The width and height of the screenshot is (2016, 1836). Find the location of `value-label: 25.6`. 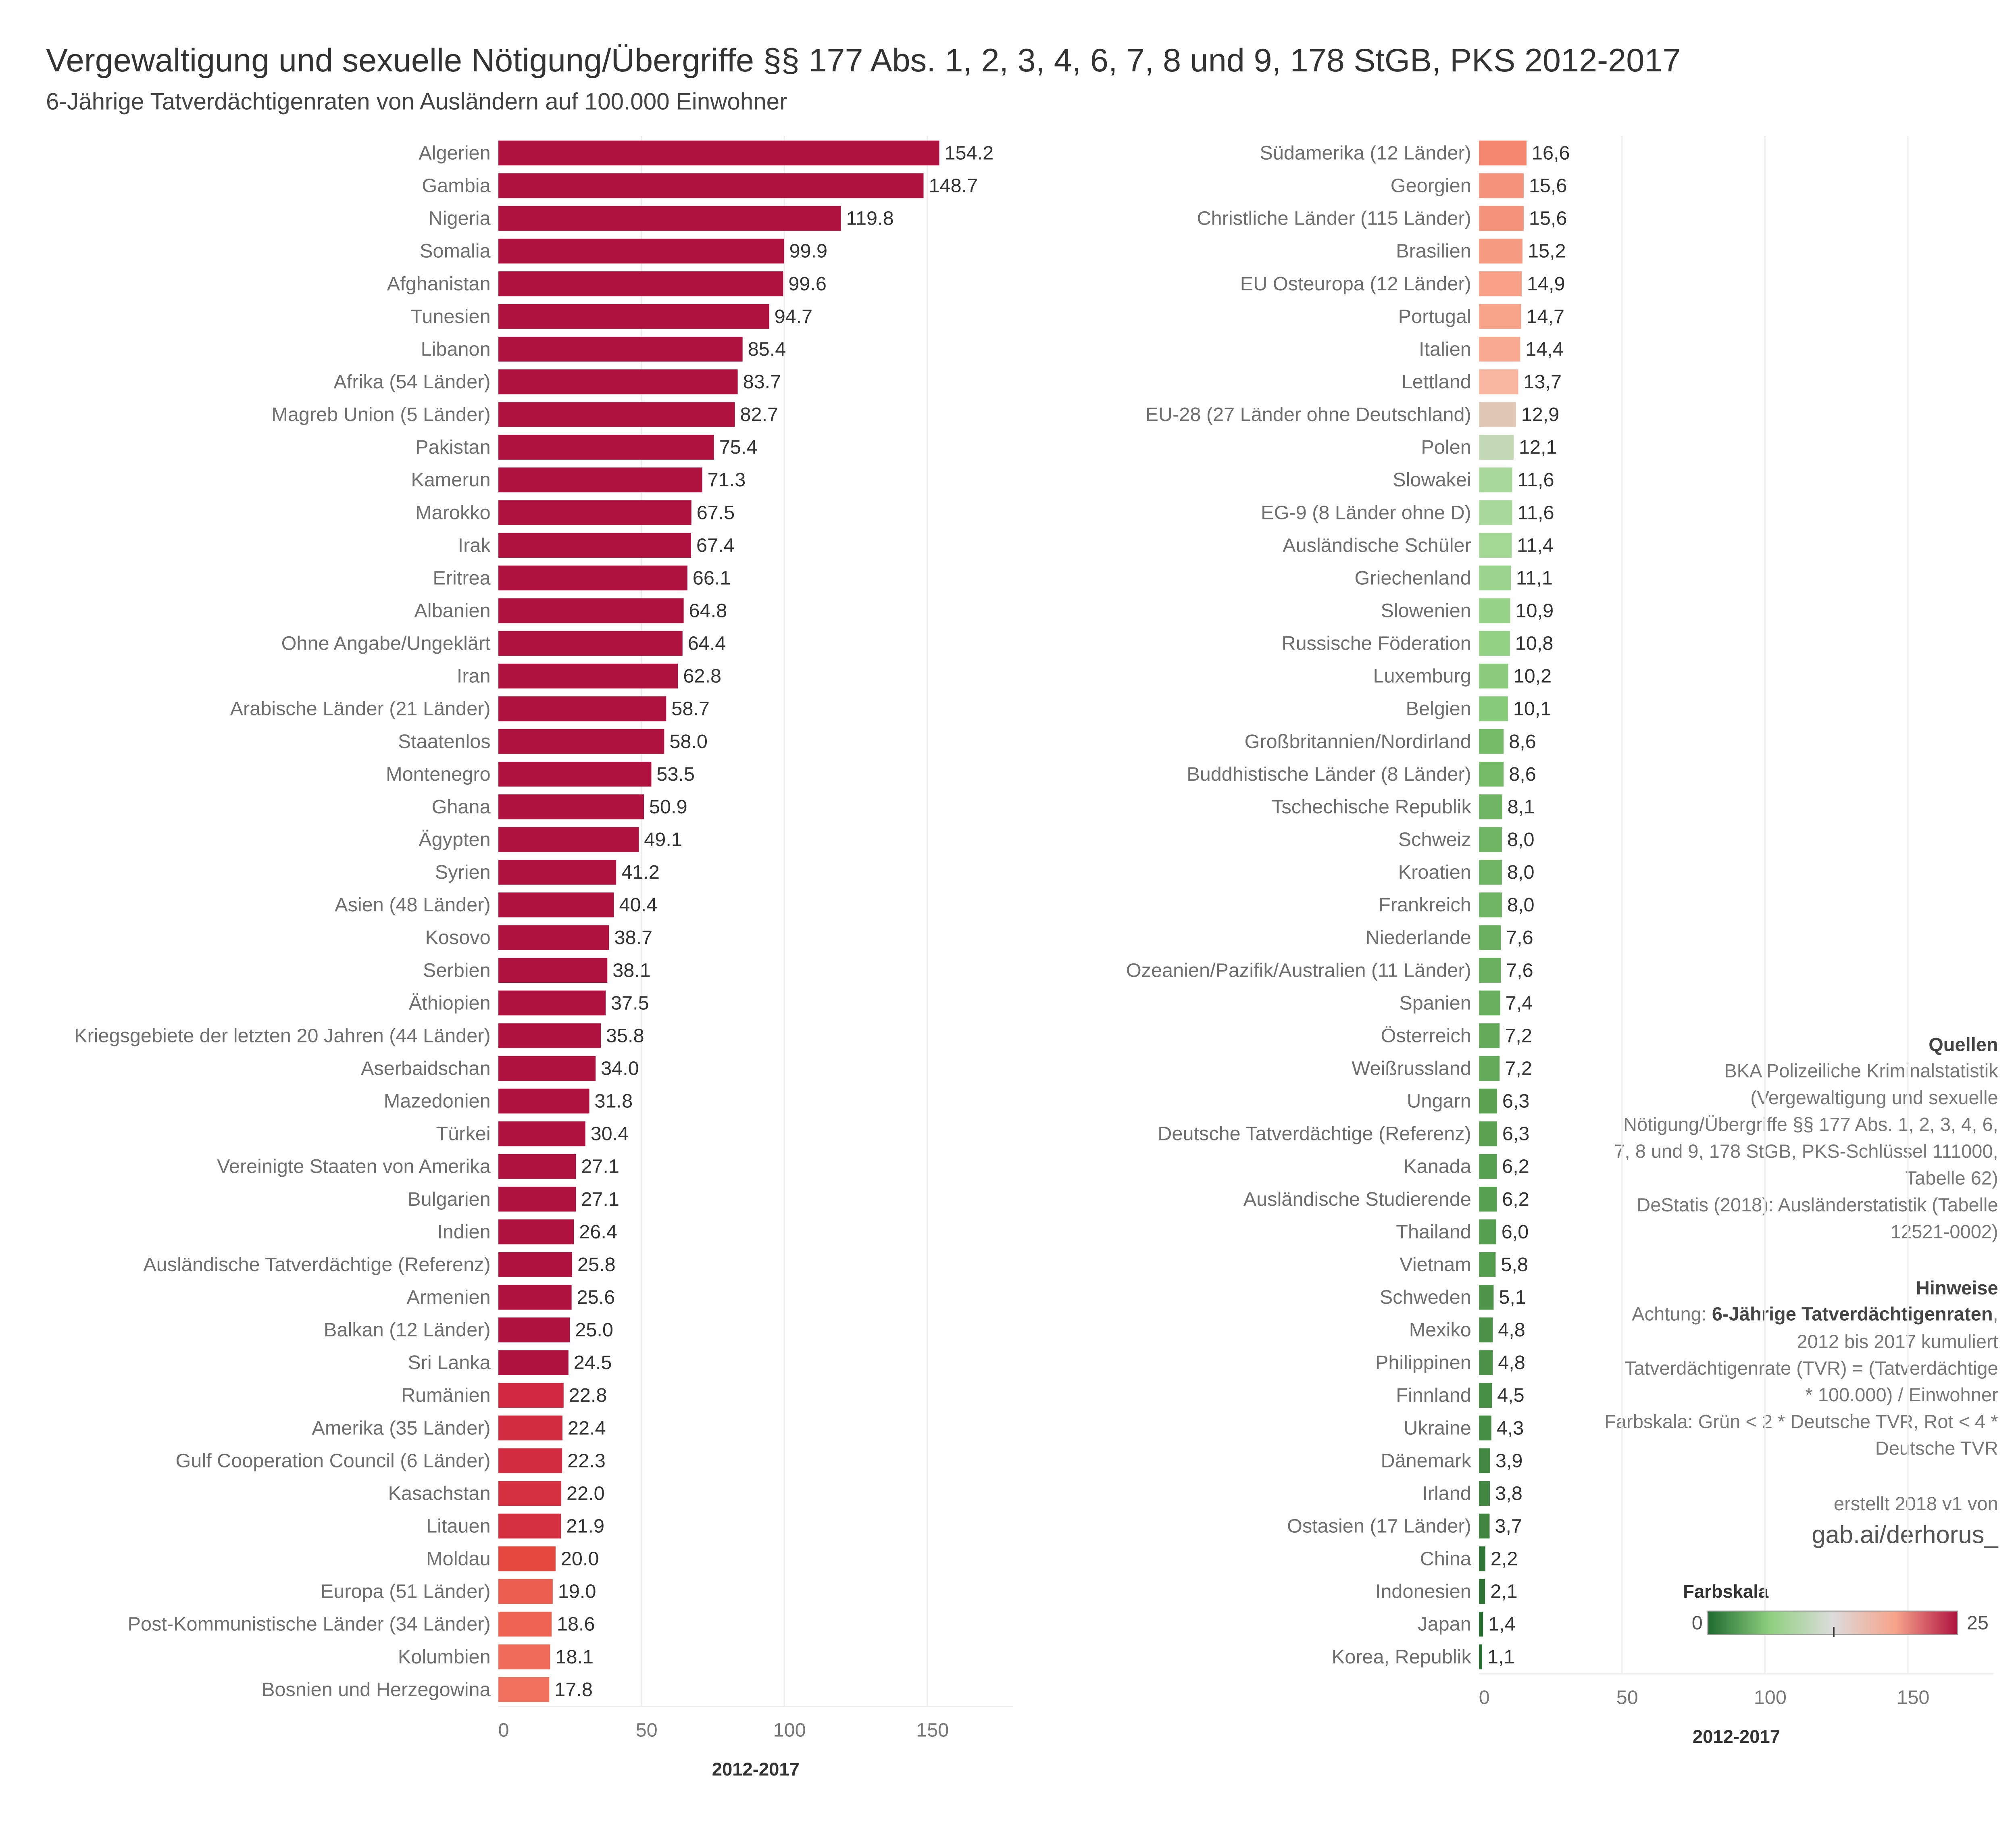

value-label: 25.6 is located at coordinates (596, 1297).